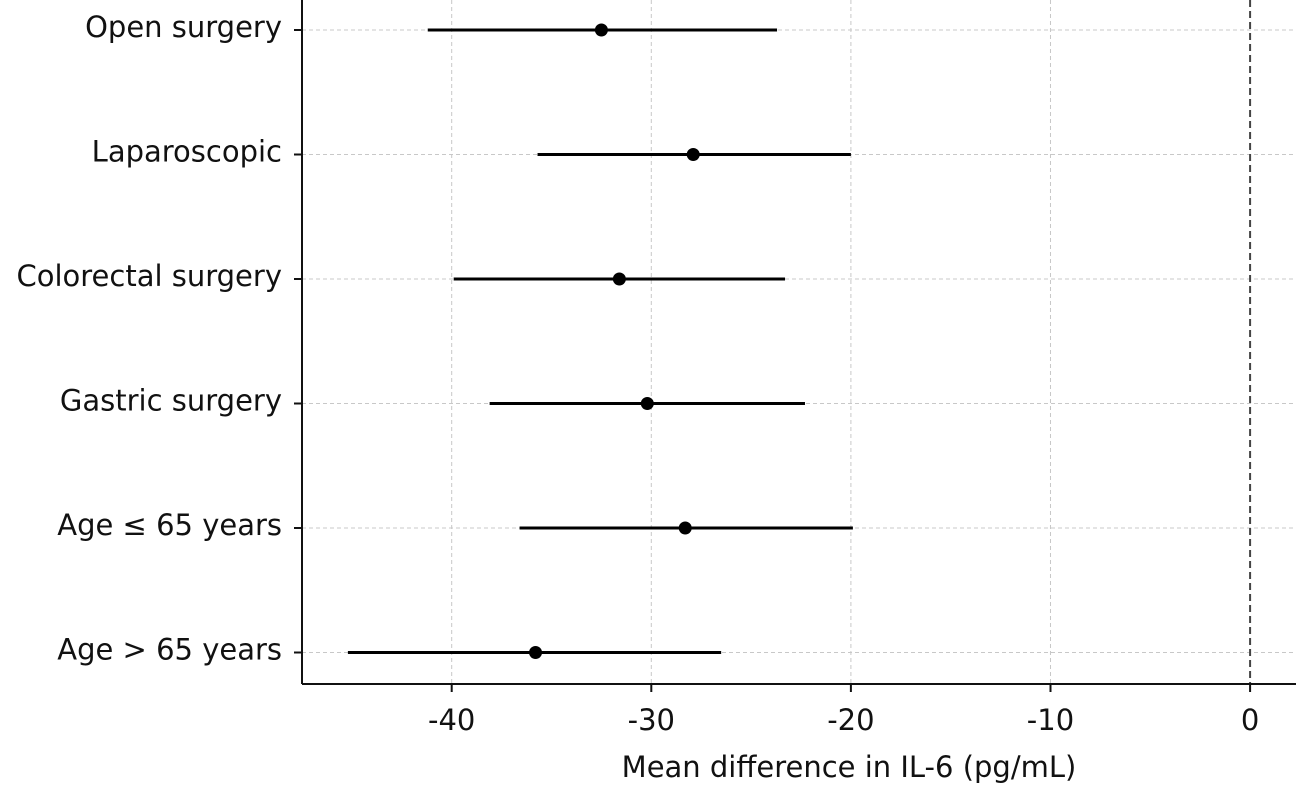 Image resolution: width=1298 pixels, height=791 pixels. Describe the element at coordinates (171, 401) in the screenshot. I see `row-label: Gastric surgery` at that location.